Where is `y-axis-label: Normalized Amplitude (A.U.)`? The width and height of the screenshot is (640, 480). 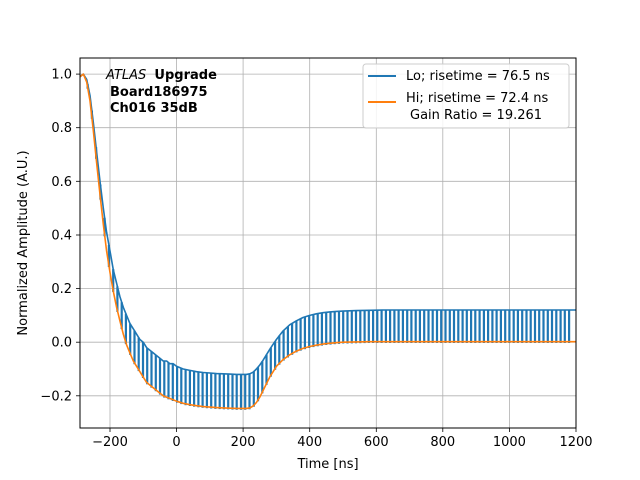 y-axis-label: Normalized Amplitude (A.U.) is located at coordinates (23, 242).